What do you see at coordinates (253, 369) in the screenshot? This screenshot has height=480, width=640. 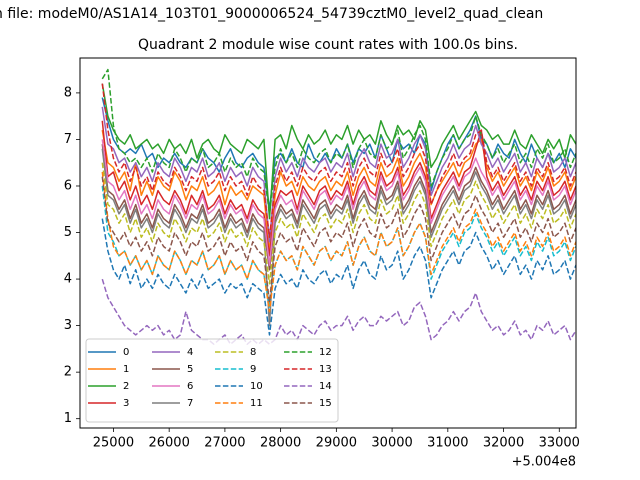 I see `legend-label-9: 9` at bounding box center [253, 369].